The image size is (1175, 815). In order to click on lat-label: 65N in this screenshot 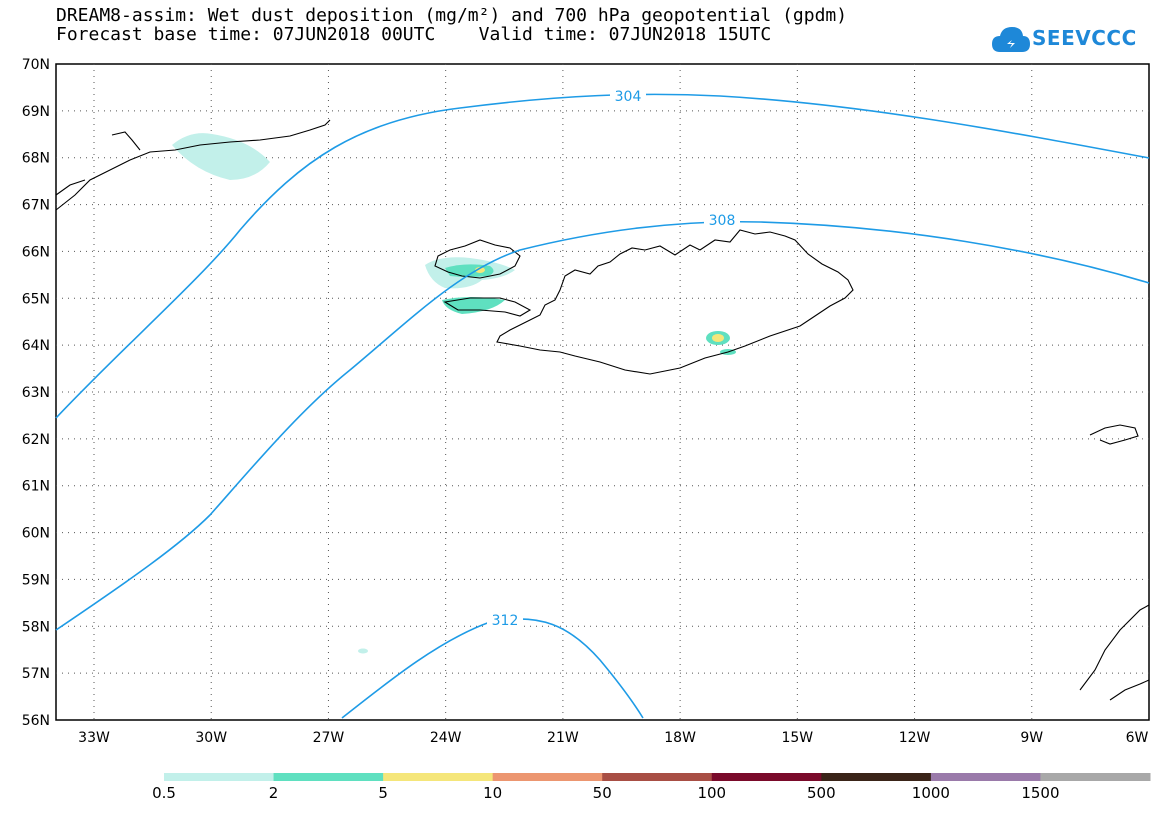, I will do `click(36, 299)`.